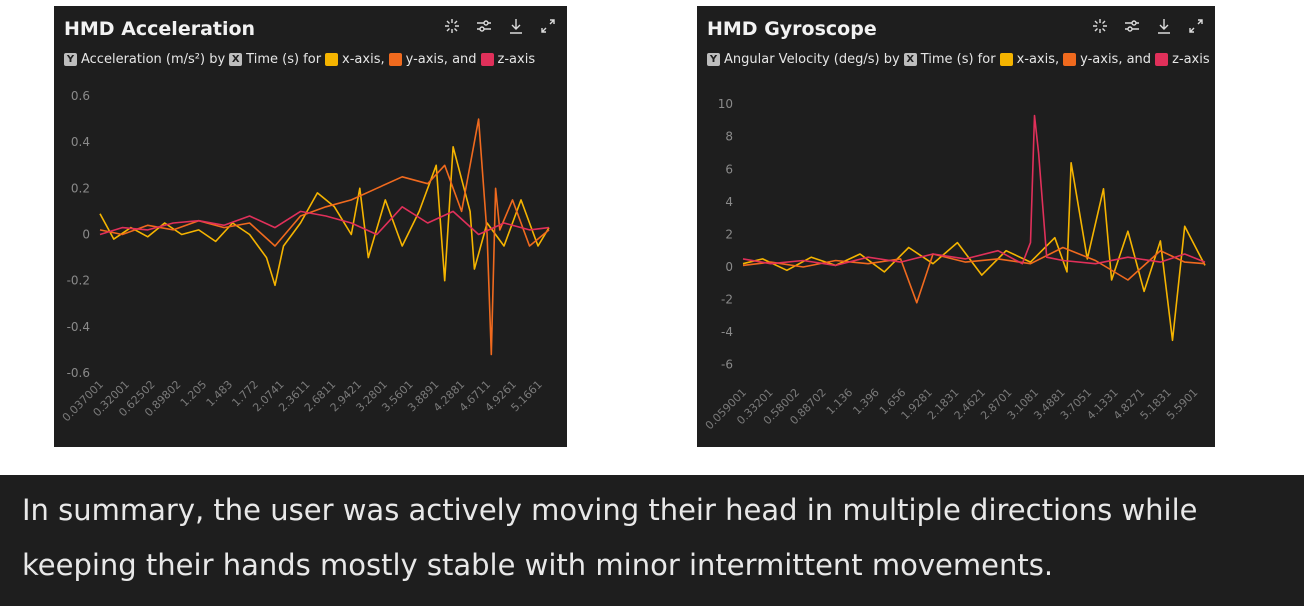 The width and height of the screenshot is (1315, 606). I want to click on acceleration-panel-header: HMD Acceleration, so click(310, 27).